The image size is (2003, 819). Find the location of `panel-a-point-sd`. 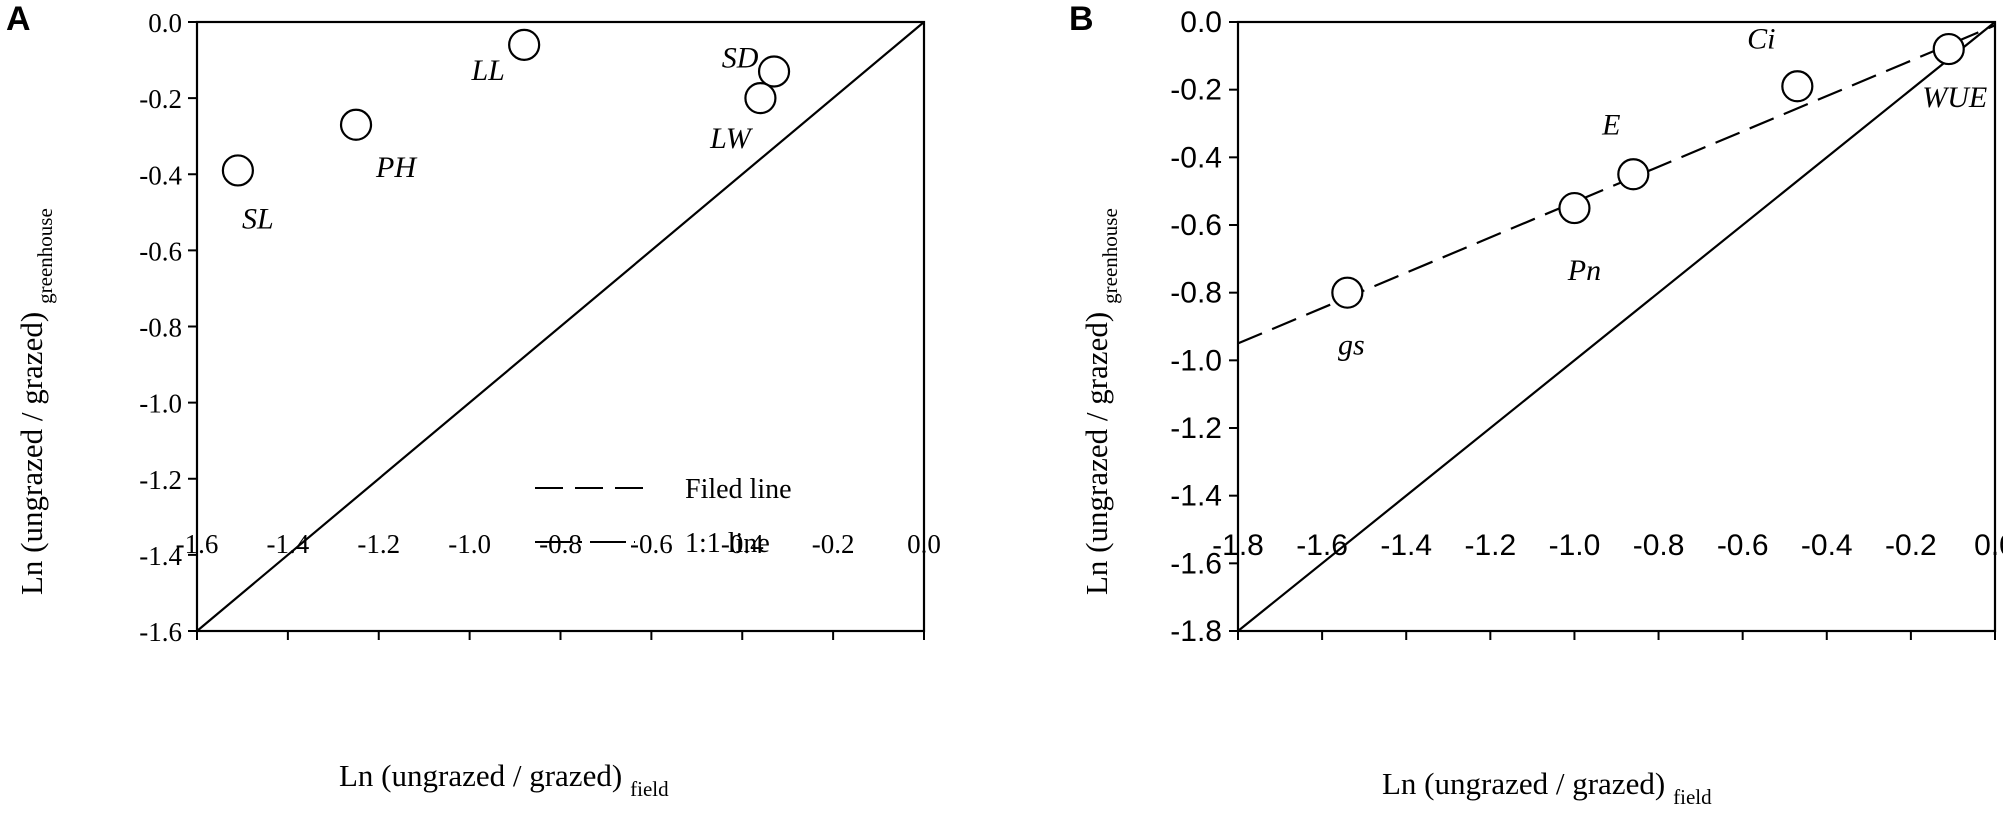

panel-a-point-sd is located at coordinates (774, 71).